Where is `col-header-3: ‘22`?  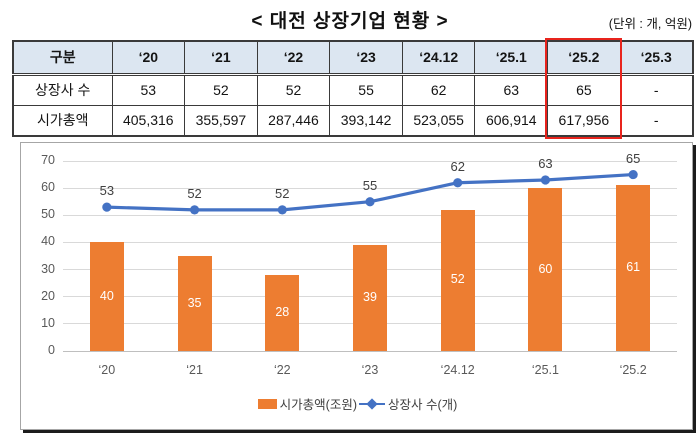
col-header-3: ‘22 is located at coordinates (293, 58).